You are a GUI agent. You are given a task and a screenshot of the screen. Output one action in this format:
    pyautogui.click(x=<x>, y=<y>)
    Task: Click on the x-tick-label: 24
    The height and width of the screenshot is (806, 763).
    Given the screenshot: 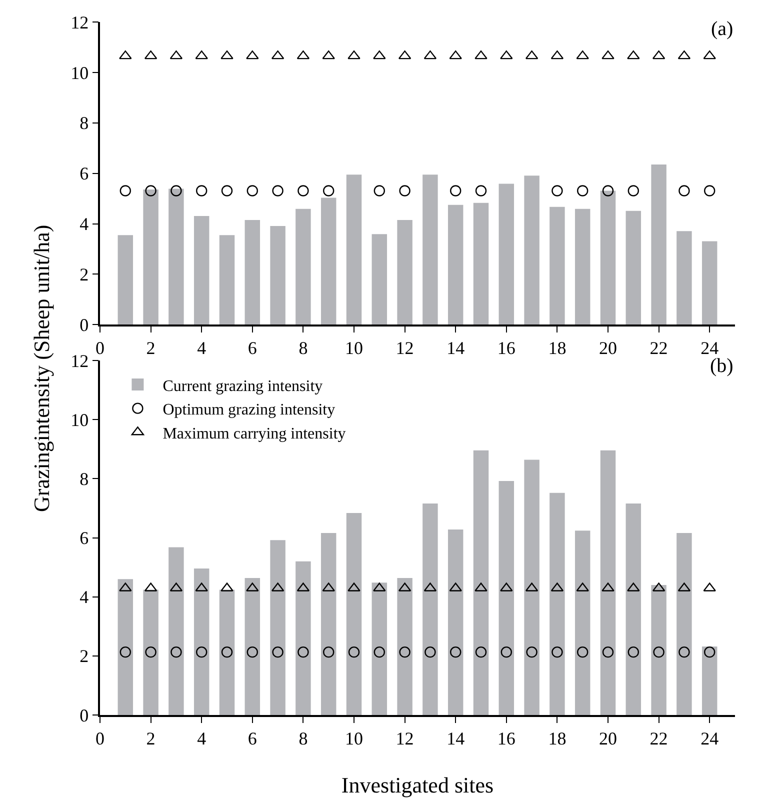 What is the action you would take?
    pyautogui.click(x=709, y=738)
    